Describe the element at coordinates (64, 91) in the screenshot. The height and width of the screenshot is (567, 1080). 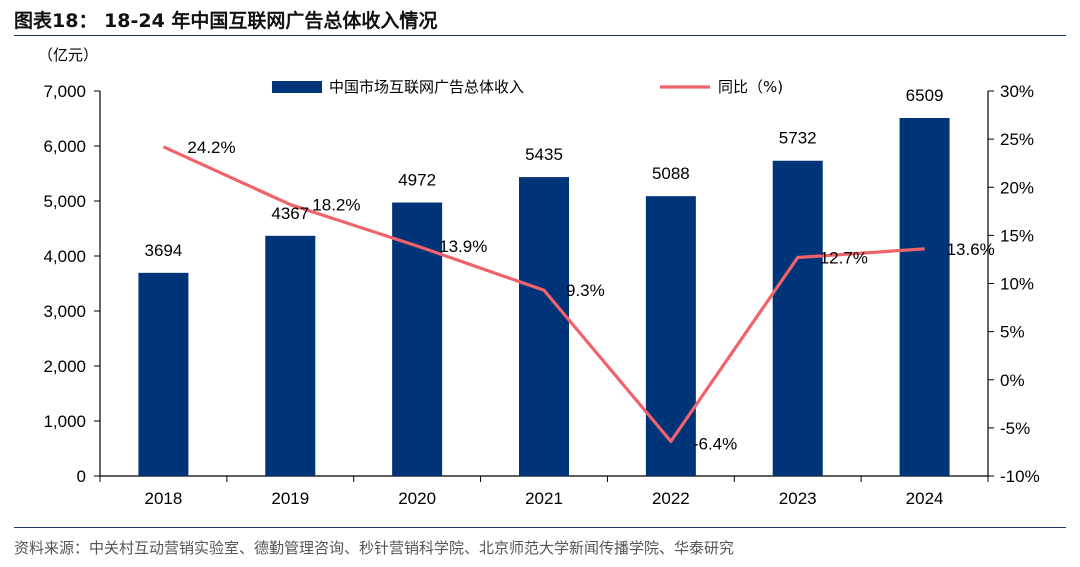
I see `y-left-tick-label: 7,000` at that location.